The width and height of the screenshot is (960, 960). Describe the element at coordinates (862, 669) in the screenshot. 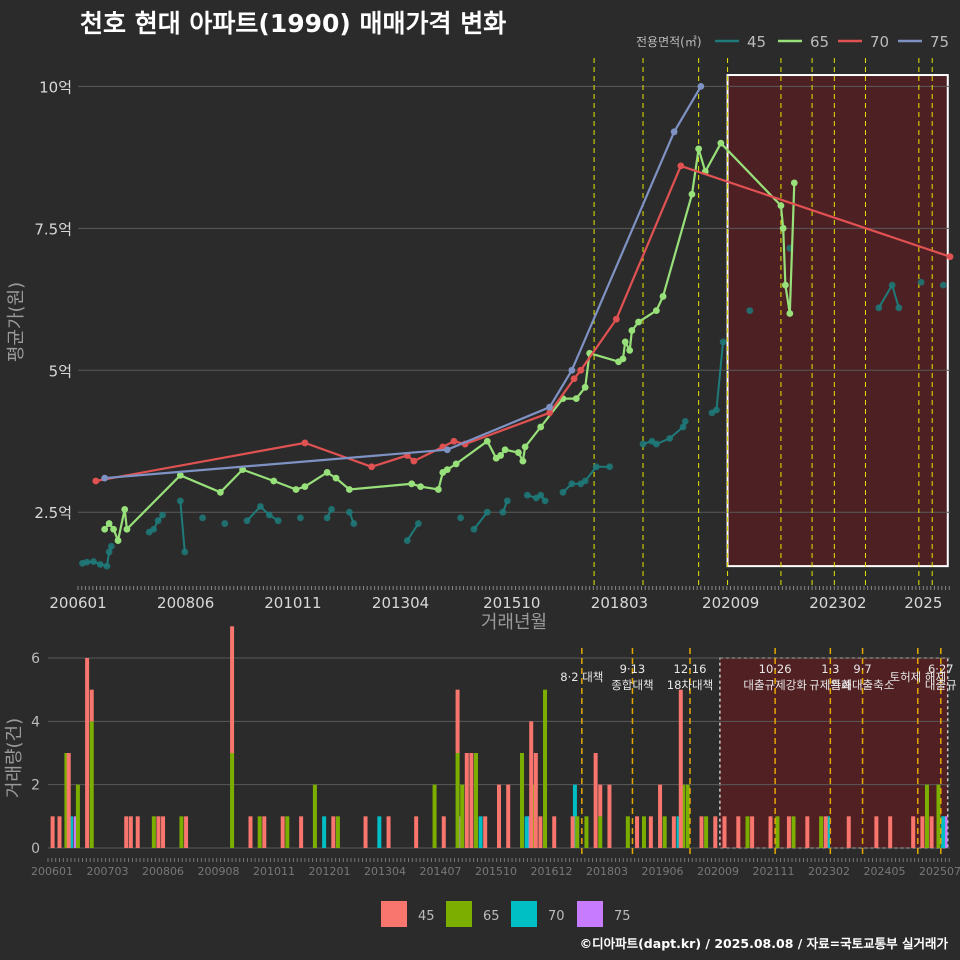

I see `event-label: 9·7` at that location.